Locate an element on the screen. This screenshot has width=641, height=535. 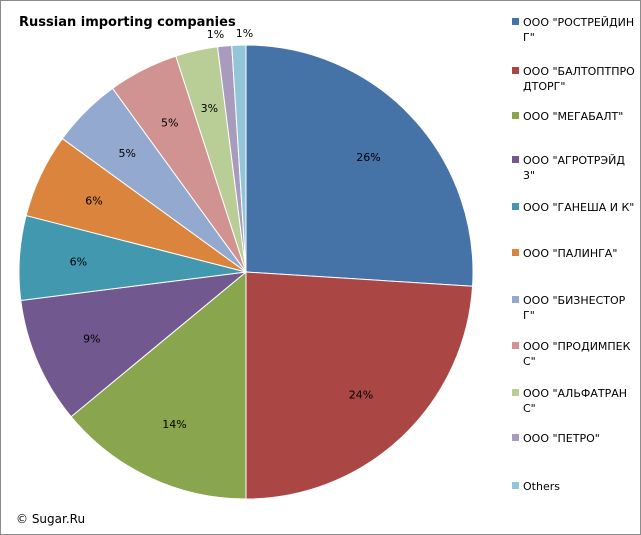
slice-label-1: 26% is located at coordinates (368, 157).